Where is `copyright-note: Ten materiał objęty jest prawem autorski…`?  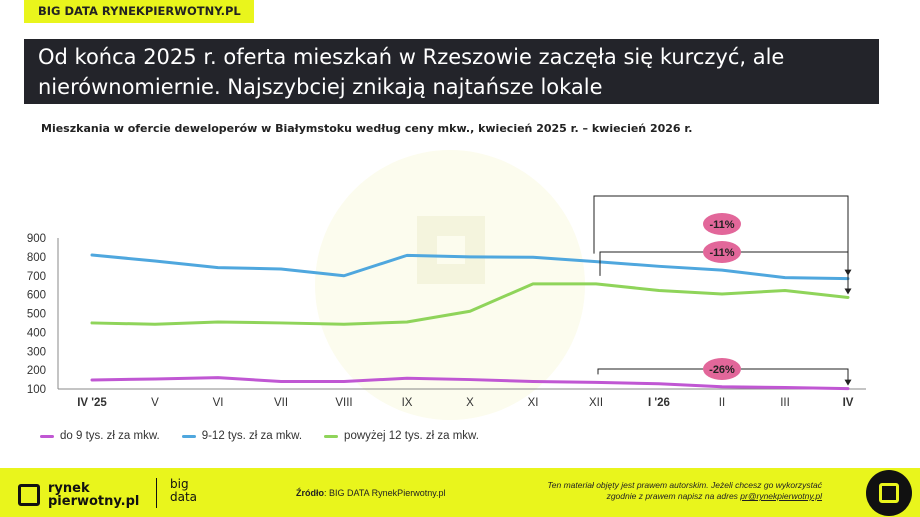
copyright-note: Ten materiał objęty jest prawem autorski… is located at coordinates (657, 491).